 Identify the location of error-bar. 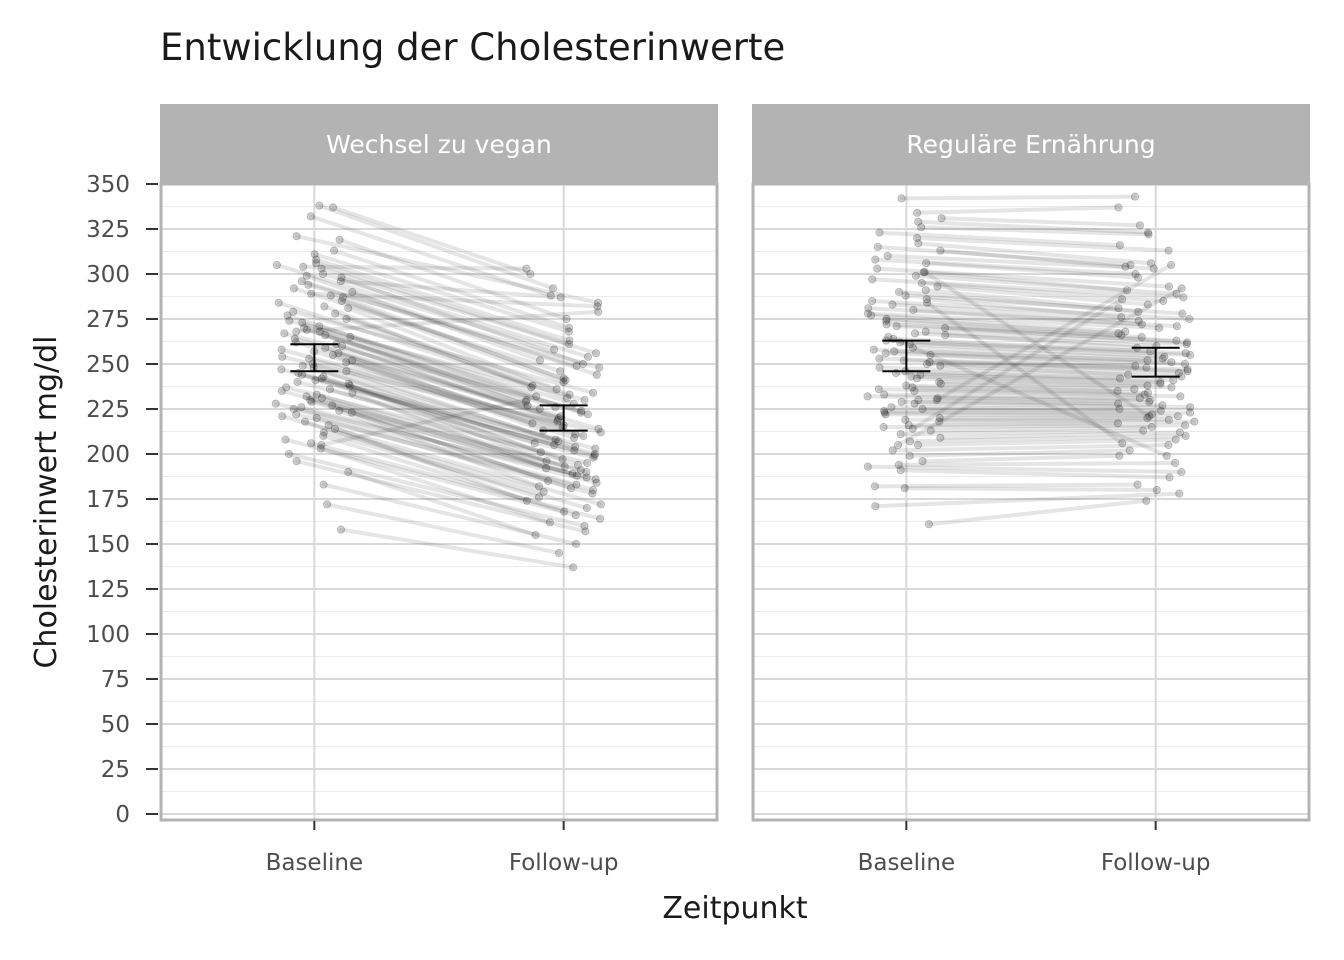
(314, 358).